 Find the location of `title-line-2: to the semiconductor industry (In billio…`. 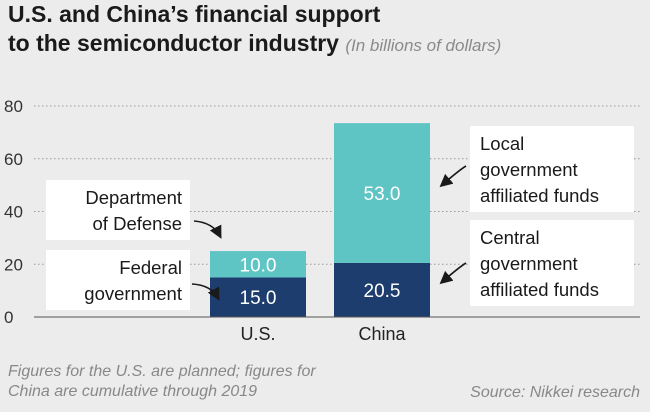

title-line-2: to the semiconductor industry (In billio… is located at coordinates (254, 44).